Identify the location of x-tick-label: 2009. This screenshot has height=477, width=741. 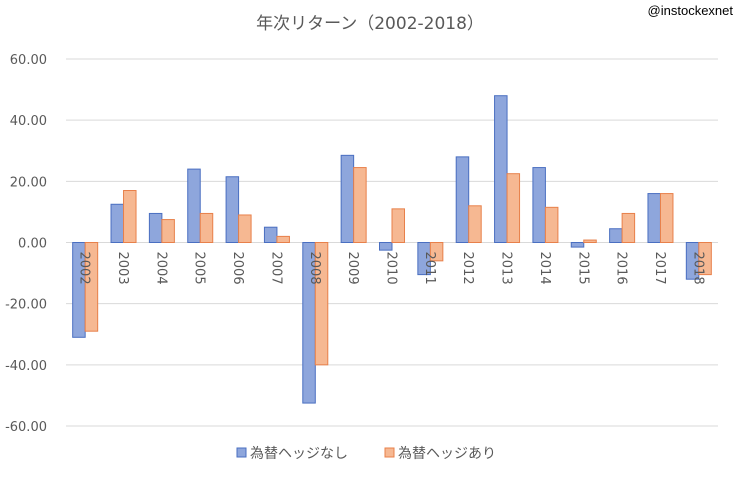
(352, 268).